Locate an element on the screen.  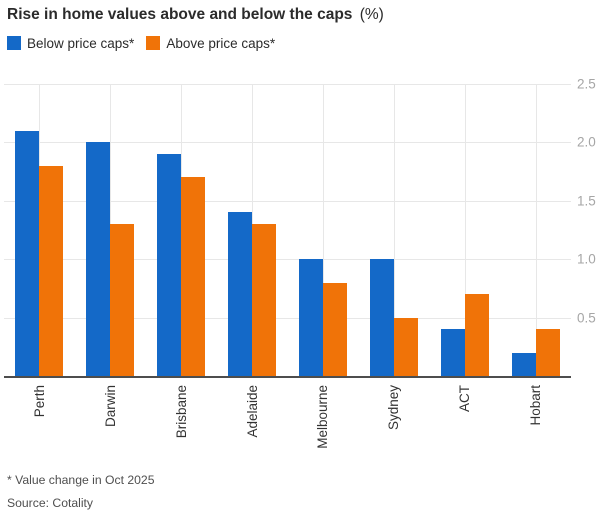
x-tick-adelaide: Adelaide is located at coordinates (252, 432).